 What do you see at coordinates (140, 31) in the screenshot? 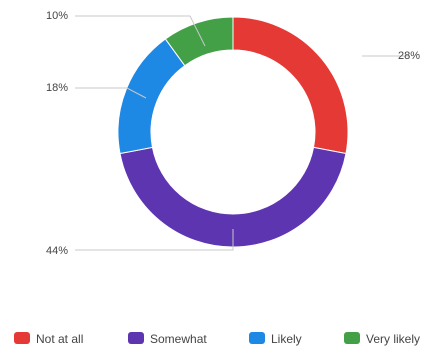
I see `leader-line-very-likely` at bounding box center [140, 31].